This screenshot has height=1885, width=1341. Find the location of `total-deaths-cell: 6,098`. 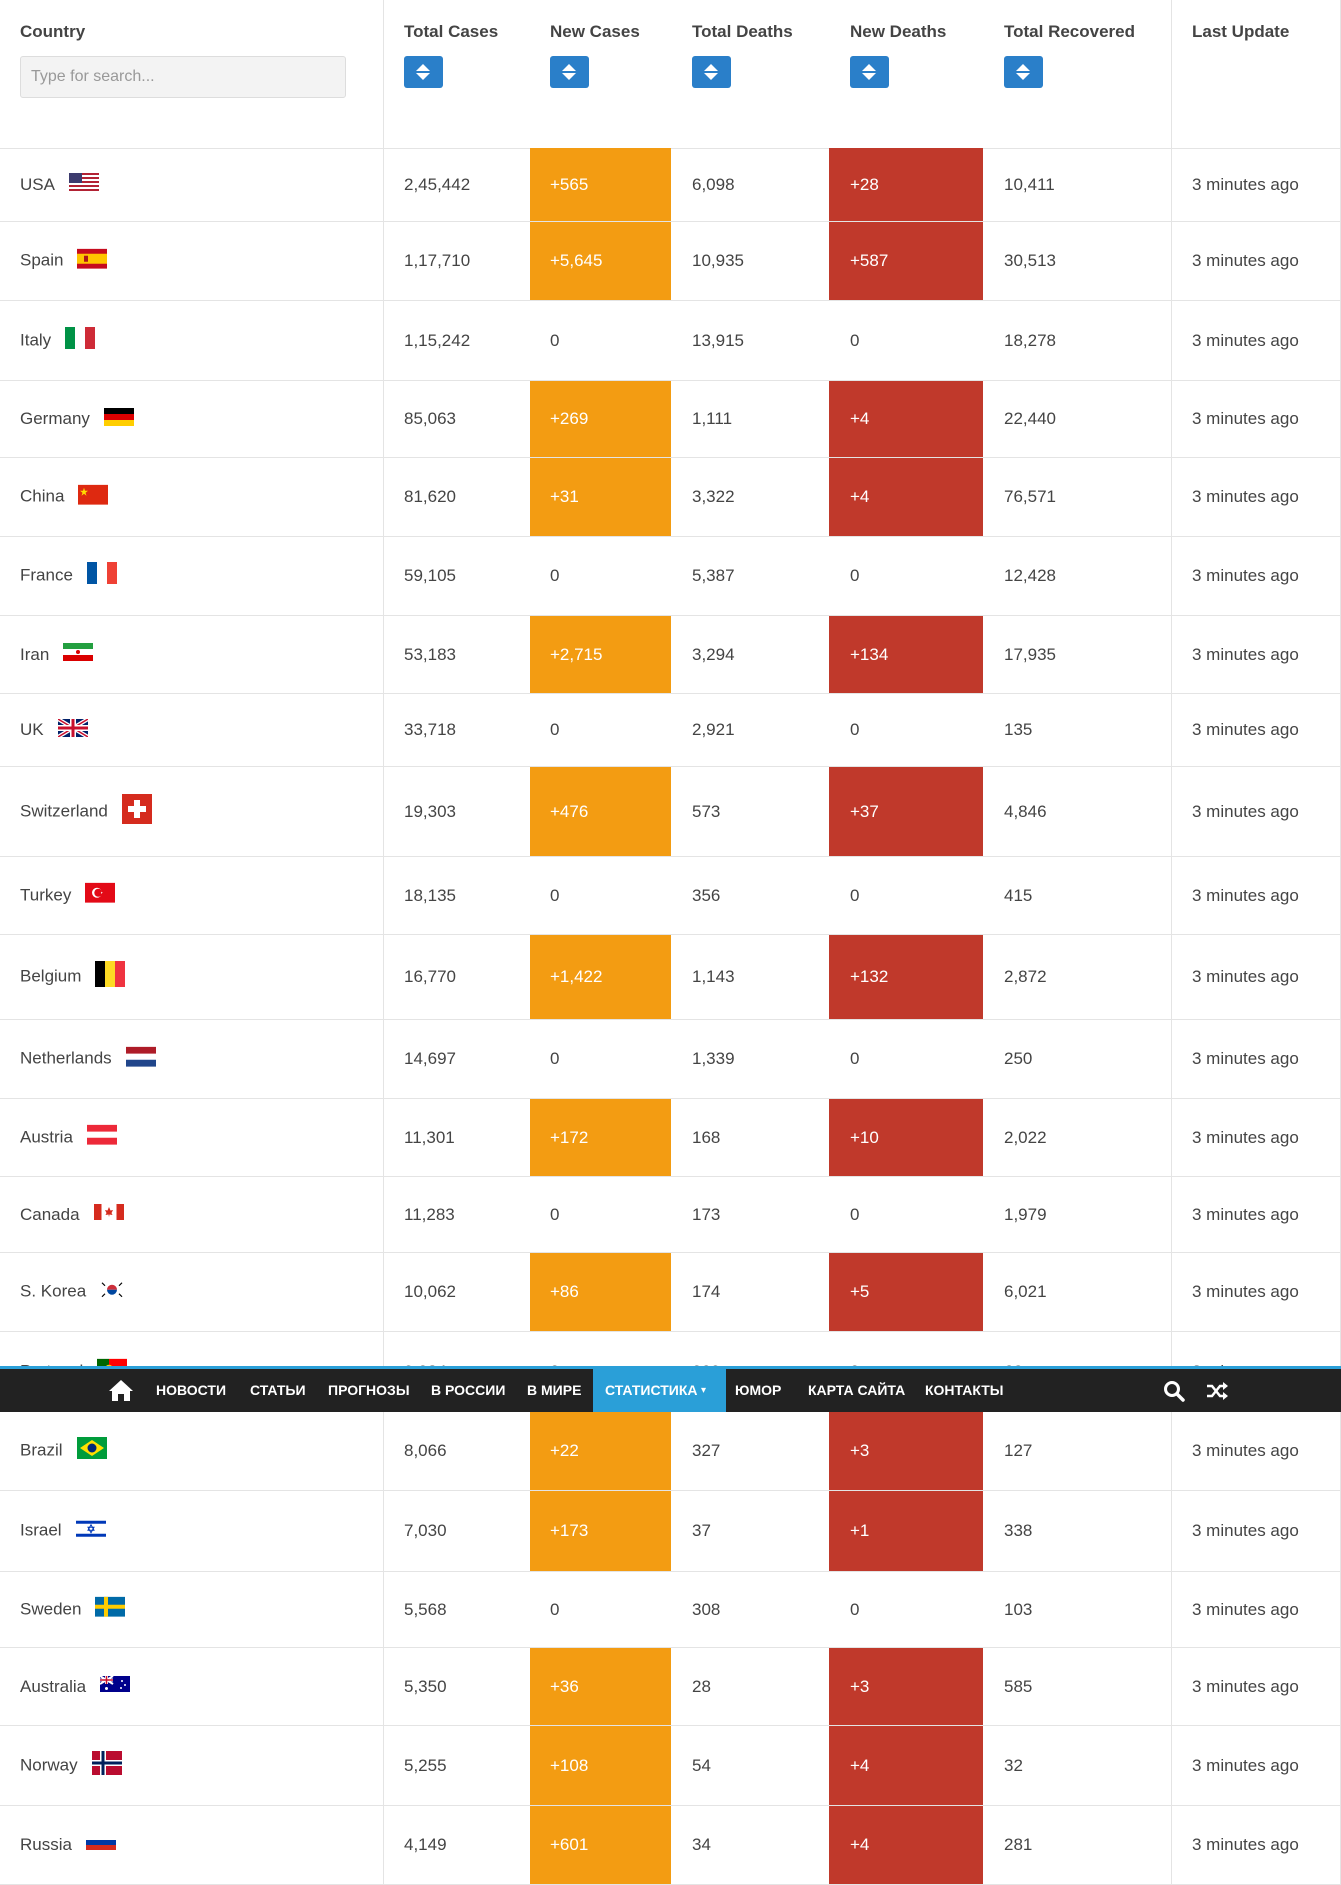

total-deaths-cell: 6,098 is located at coordinates (750, 184).